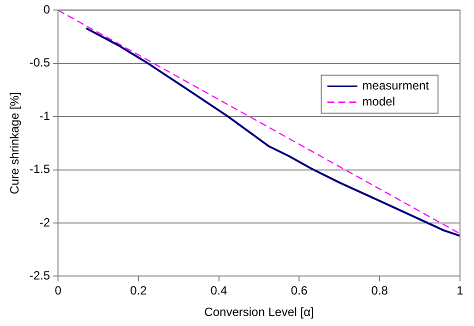 The height and width of the screenshot is (326, 474). I want to click on y-tick-label: -2, so click(44, 222).